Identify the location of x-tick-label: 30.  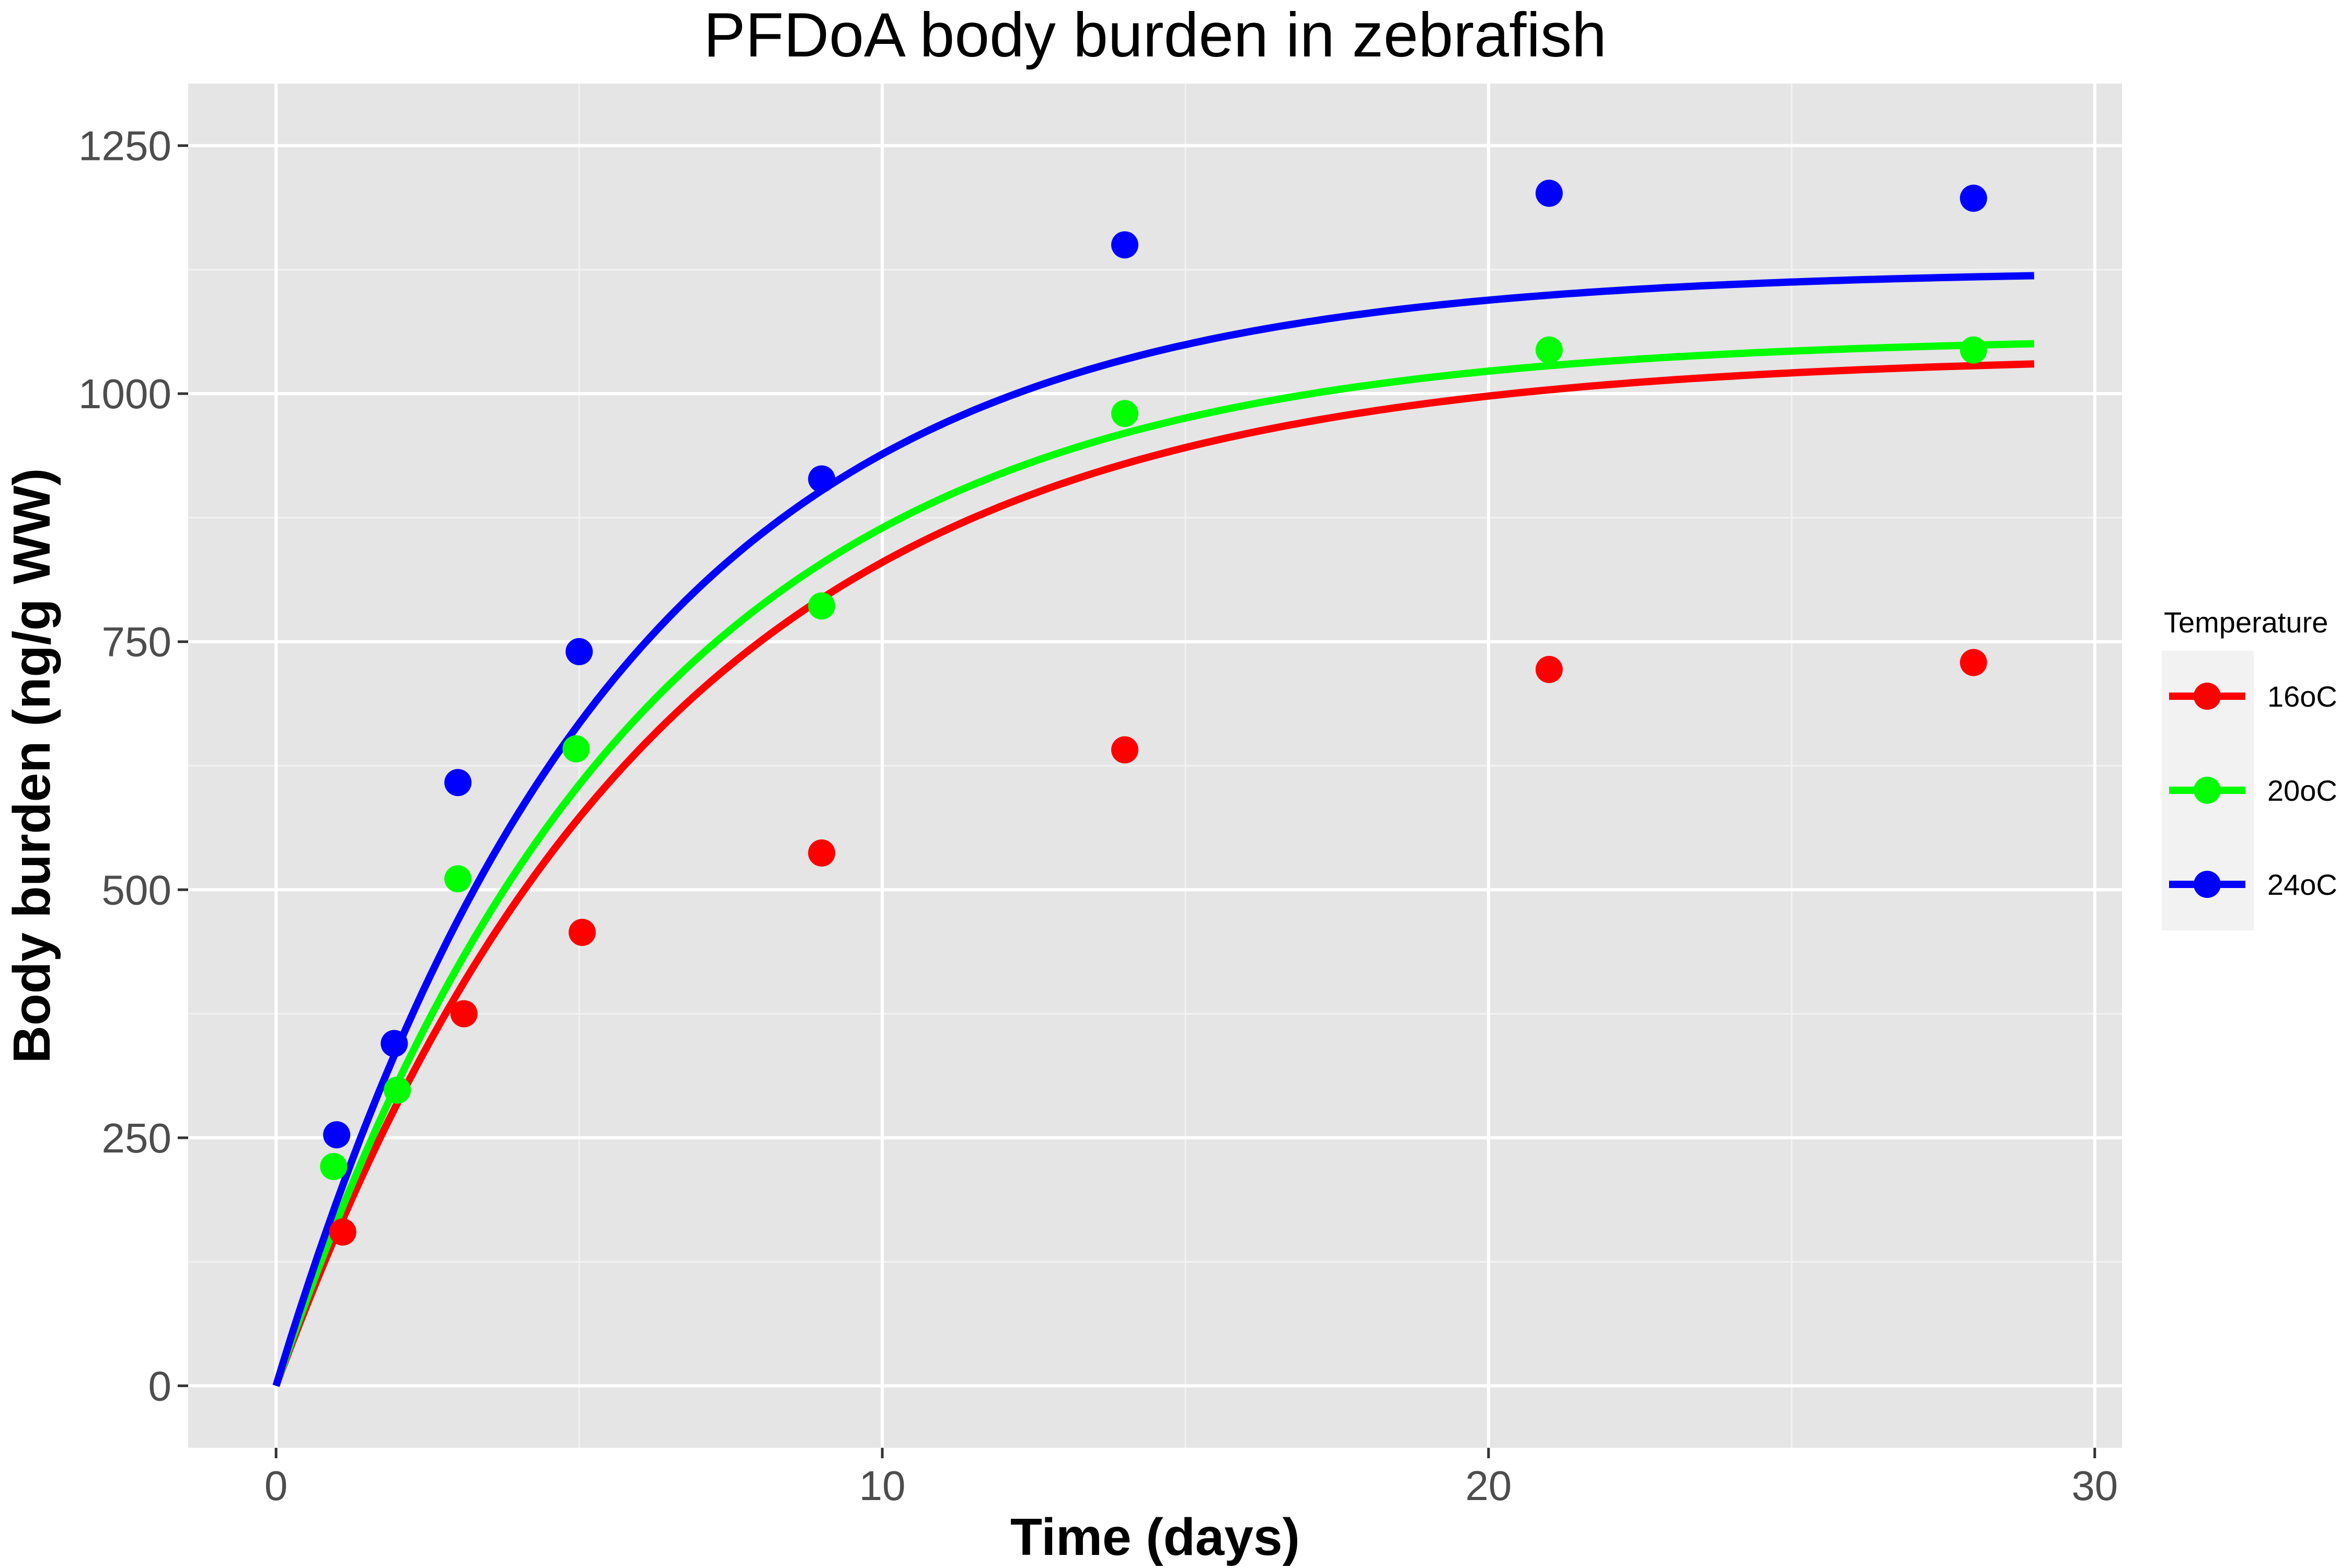
(2094, 1485).